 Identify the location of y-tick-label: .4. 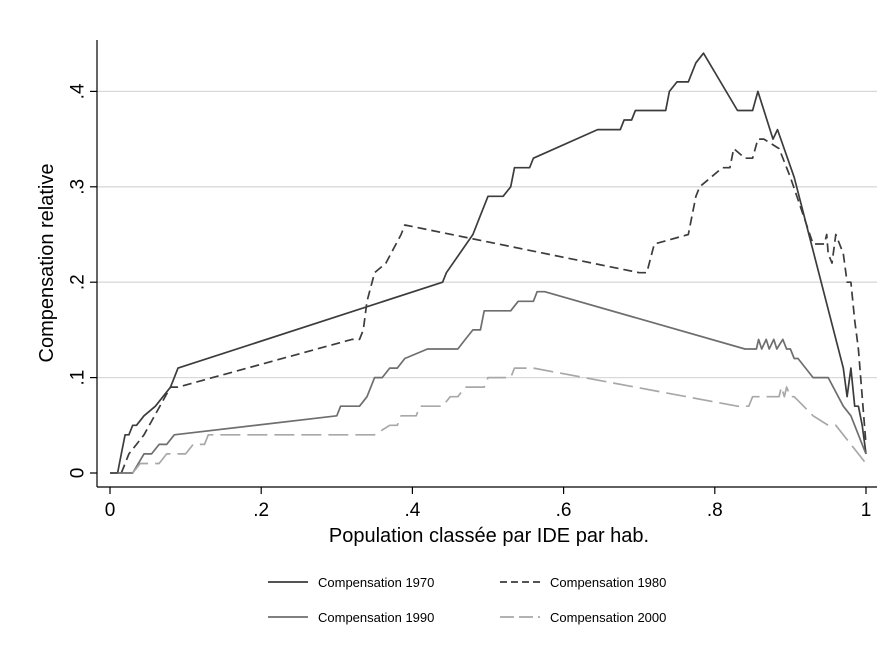
(78, 91).